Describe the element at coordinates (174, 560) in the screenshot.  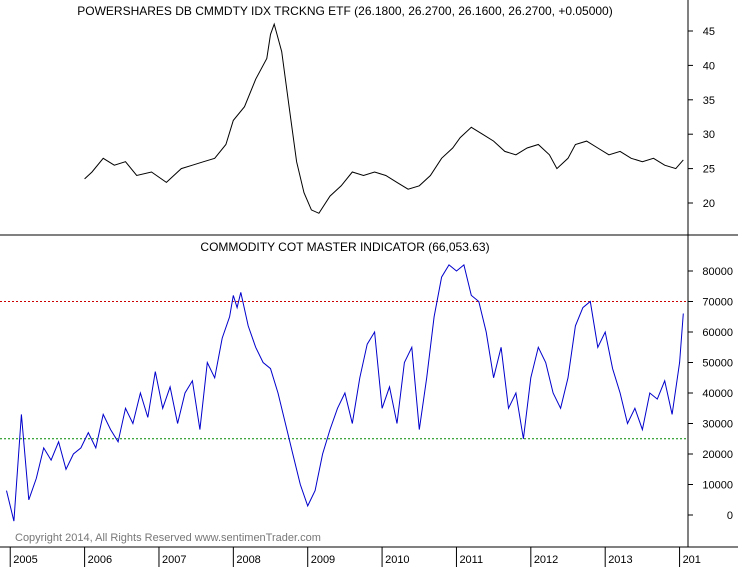
I see `xtick-label: 2007` at that location.